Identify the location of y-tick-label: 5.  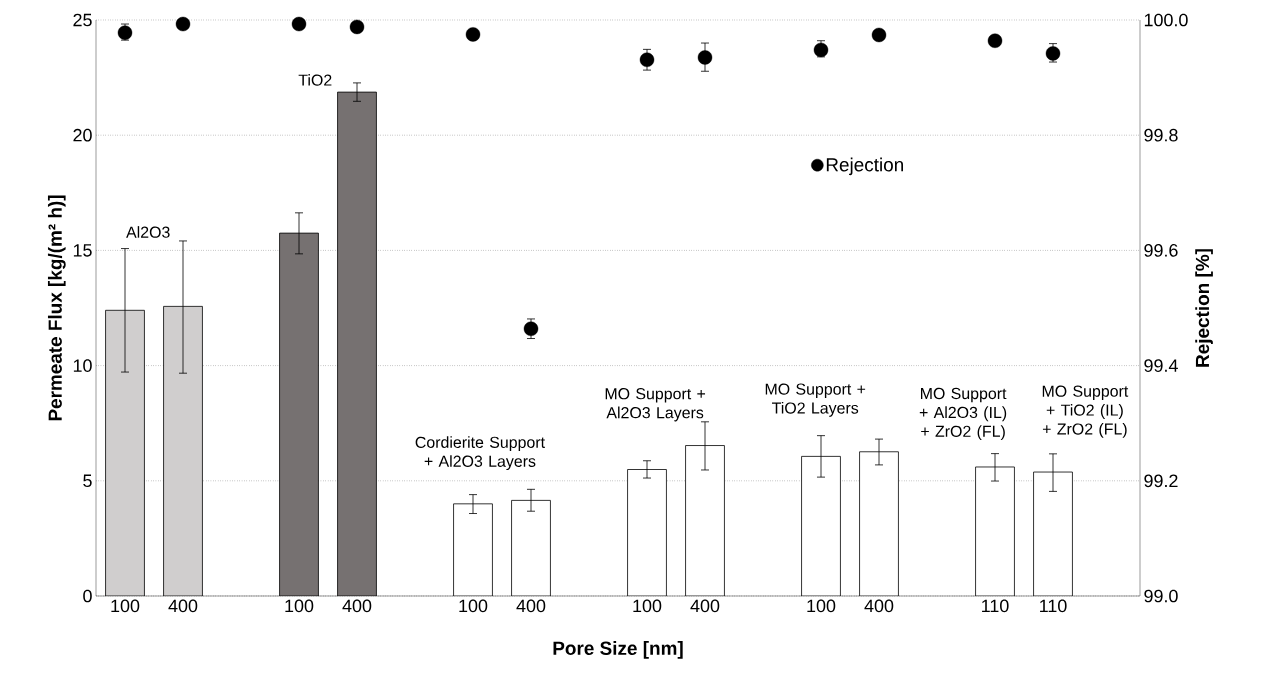
(87, 481).